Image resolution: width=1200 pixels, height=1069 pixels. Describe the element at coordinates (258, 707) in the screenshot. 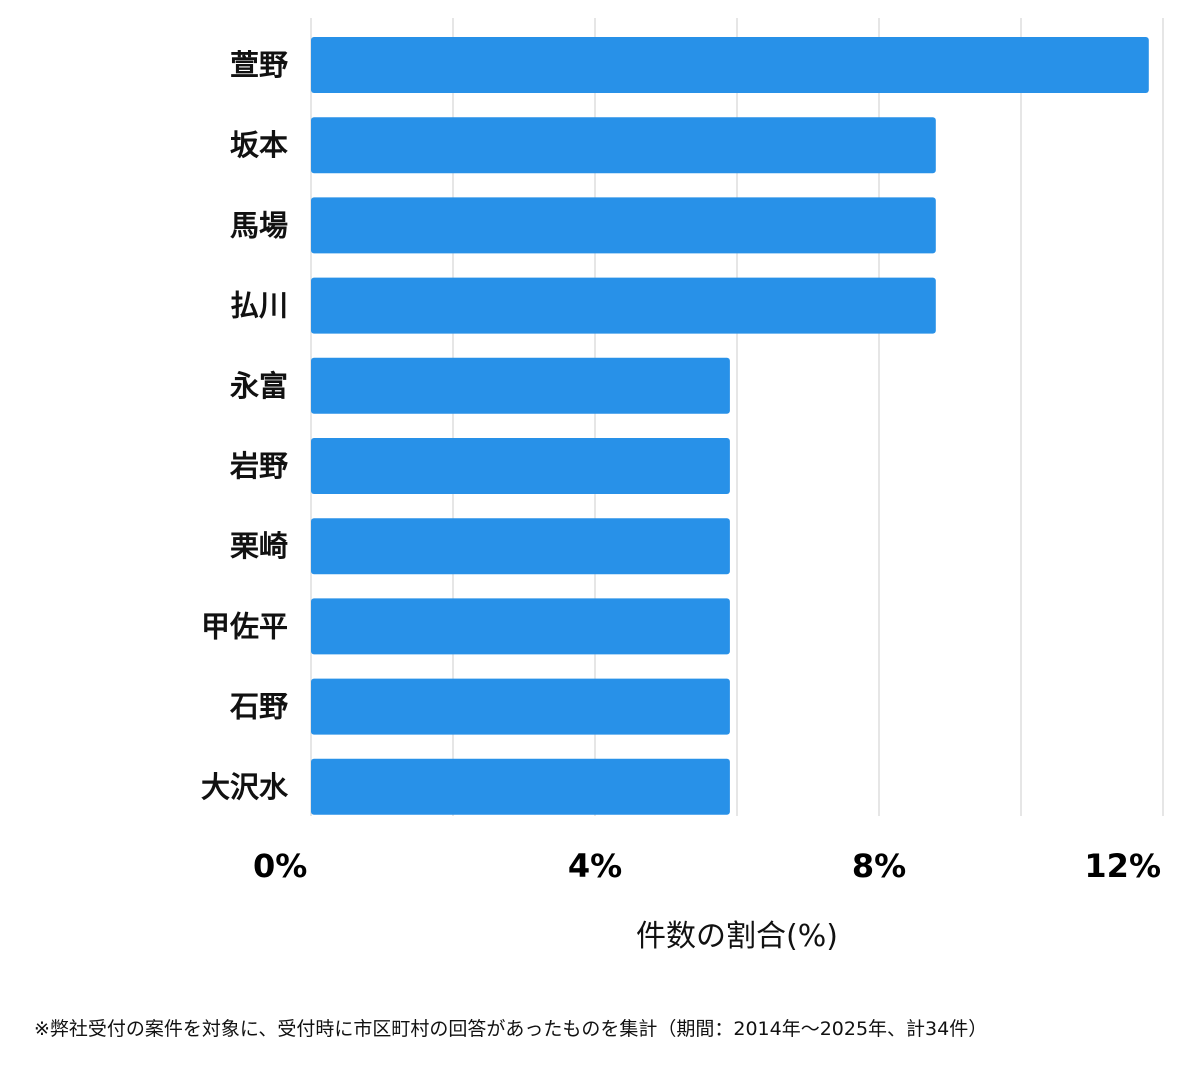

I see `category-label: 石野` at that location.